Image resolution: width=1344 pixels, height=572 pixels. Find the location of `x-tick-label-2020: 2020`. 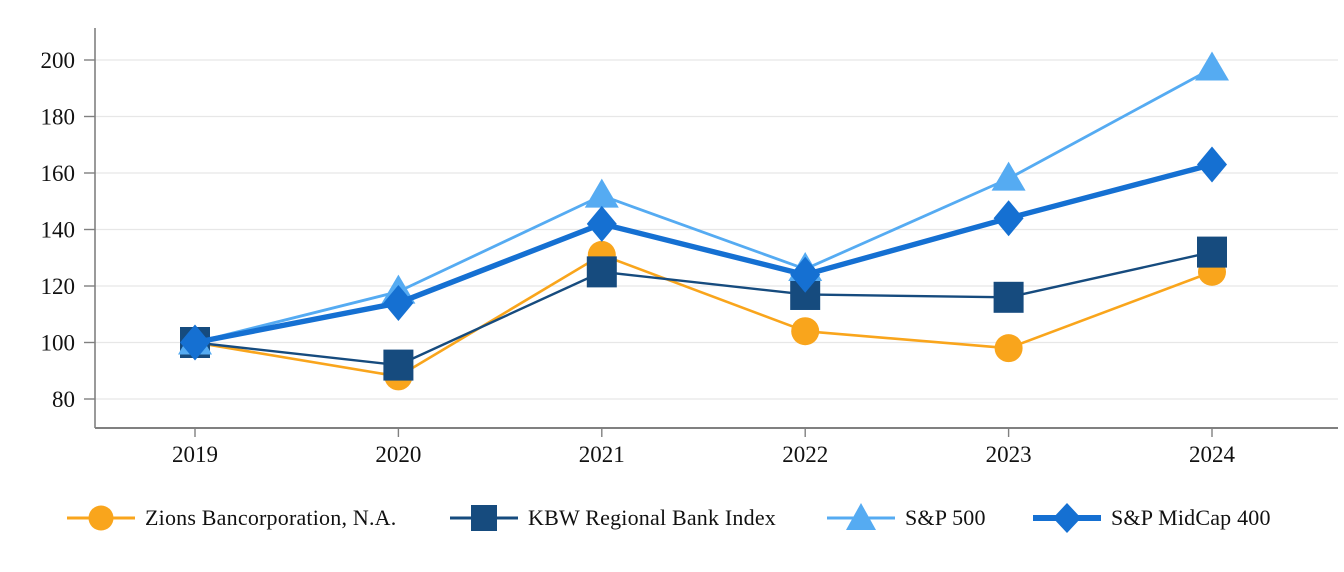

x-tick-label-2020: 2020 is located at coordinates (398, 454).